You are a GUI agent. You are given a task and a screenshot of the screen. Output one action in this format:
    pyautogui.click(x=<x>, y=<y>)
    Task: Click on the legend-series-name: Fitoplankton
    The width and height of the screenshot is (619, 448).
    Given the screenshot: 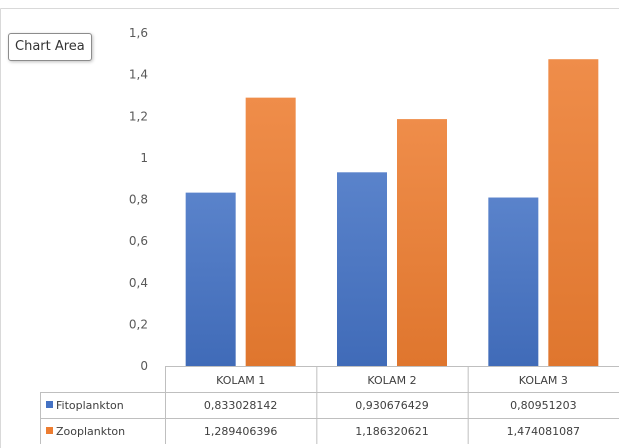 What is the action you would take?
    pyautogui.click(x=90, y=405)
    